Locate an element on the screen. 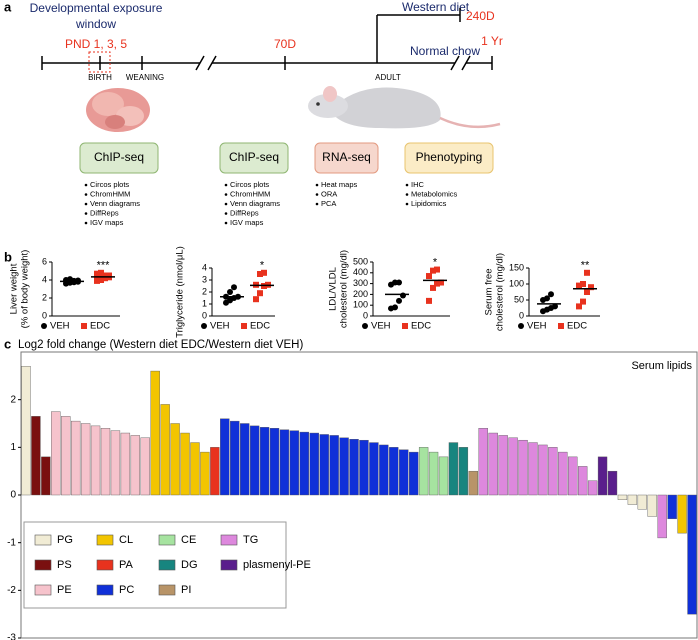  day-label: 240D is located at coordinates (480, 16).